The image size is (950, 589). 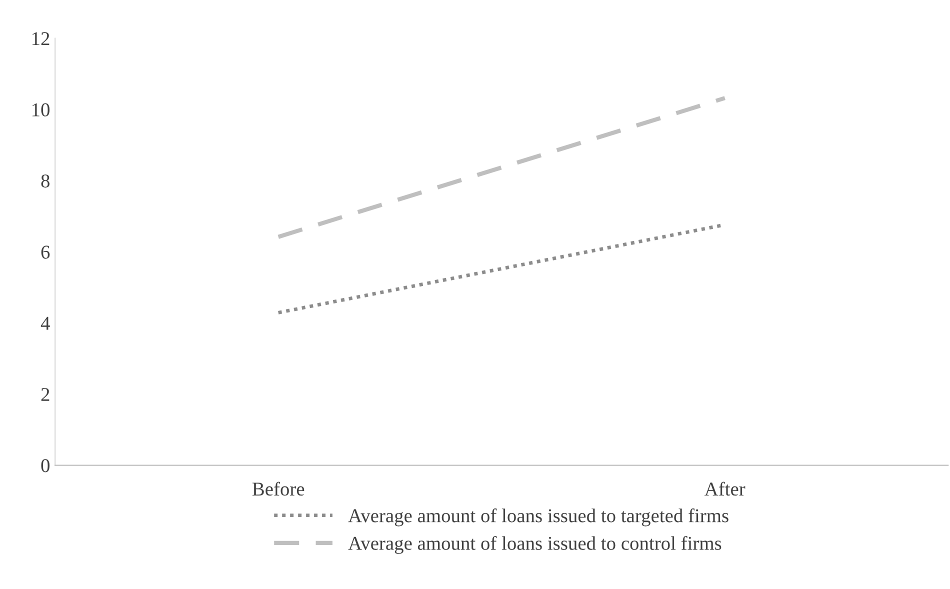 I want to click on x-tick-label: After, so click(x=725, y=489).